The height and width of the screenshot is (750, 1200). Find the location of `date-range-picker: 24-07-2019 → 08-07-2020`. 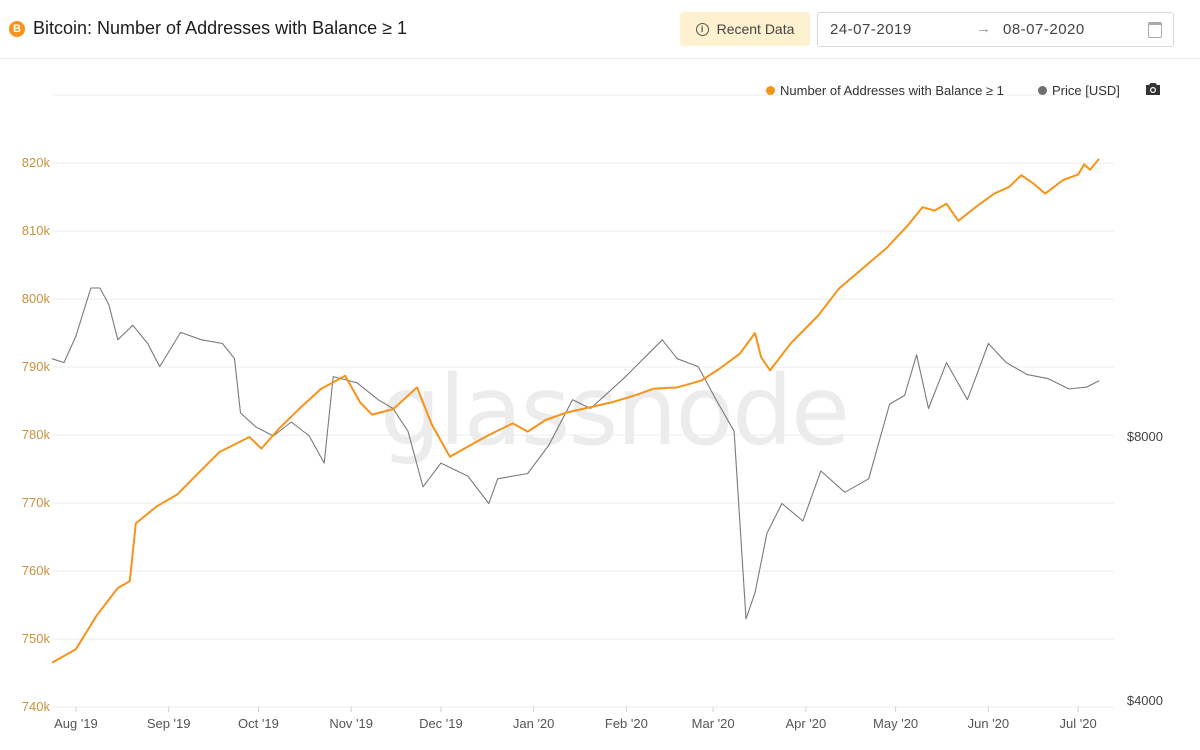

date-range-picker: 24-07-2019 → 08-07-2020 is located at coordinates (995, 29).